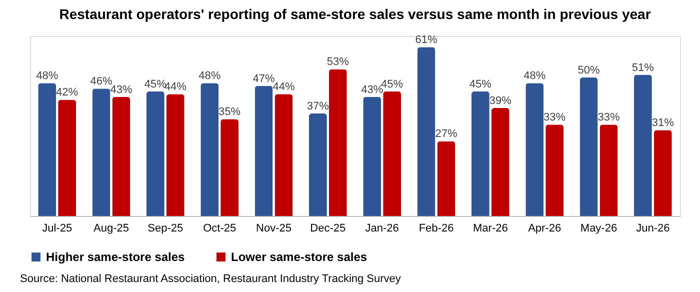 The image size is (700, 292). I want to click on data-label: 50%, so click(589, 70).